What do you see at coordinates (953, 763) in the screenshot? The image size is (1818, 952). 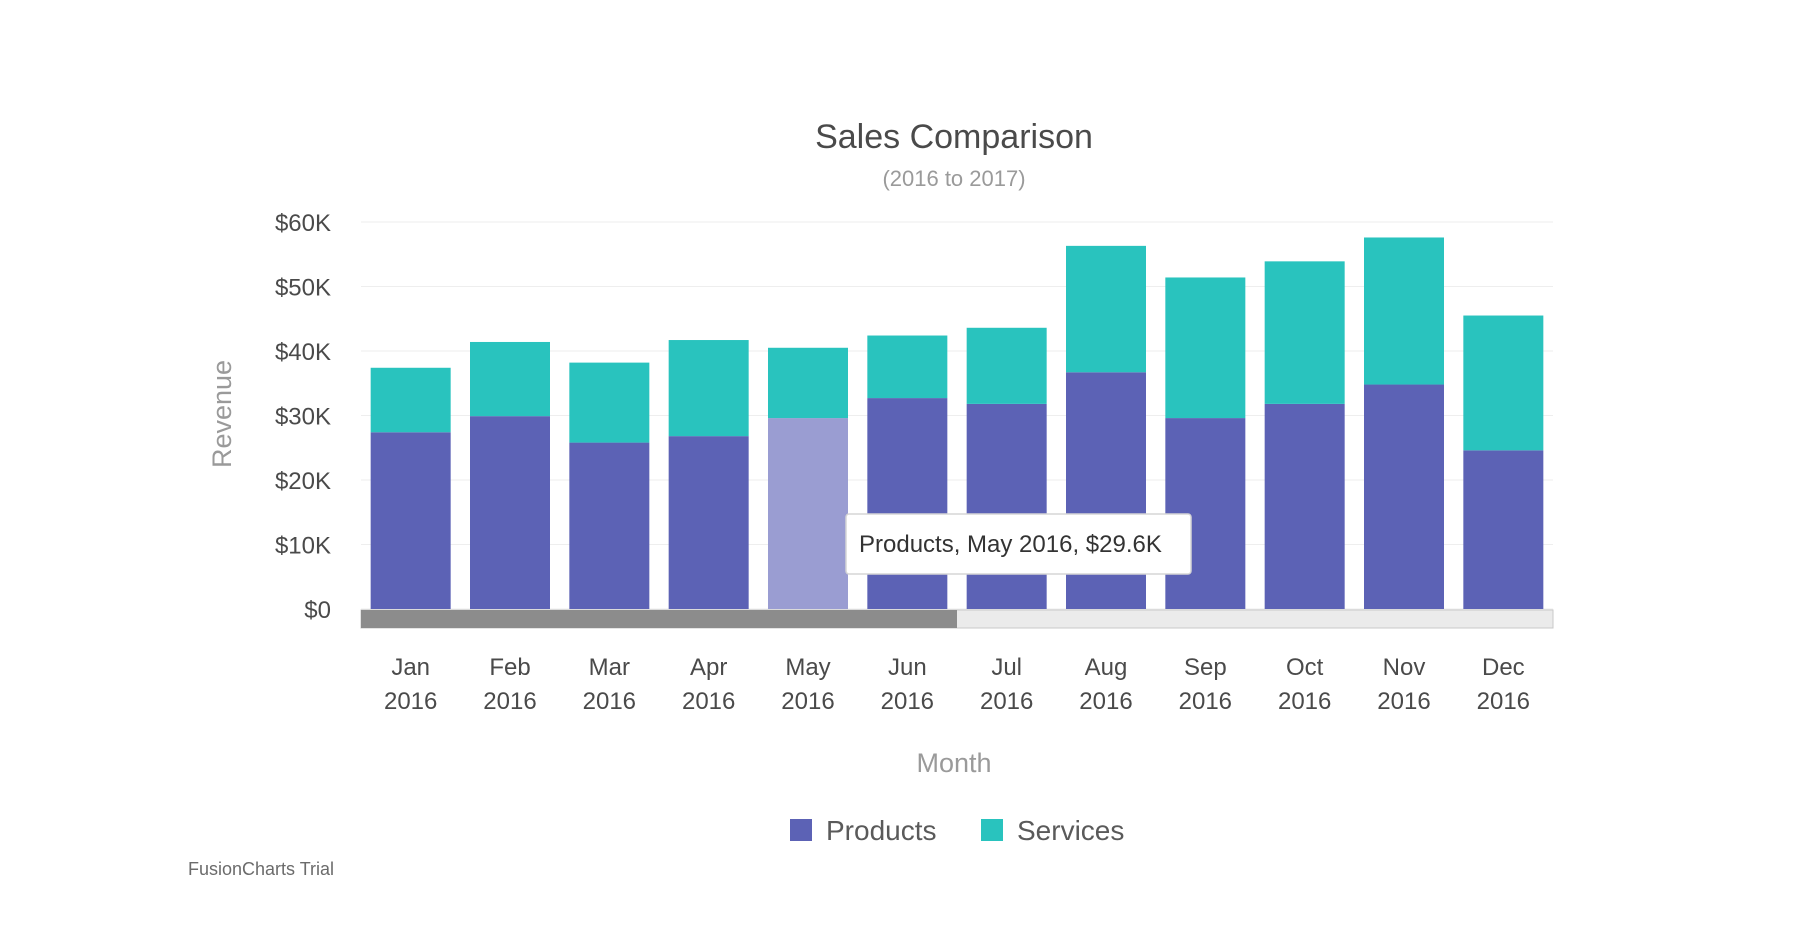 I see `x-axis-title: Month` at bounding box center [953, 763].